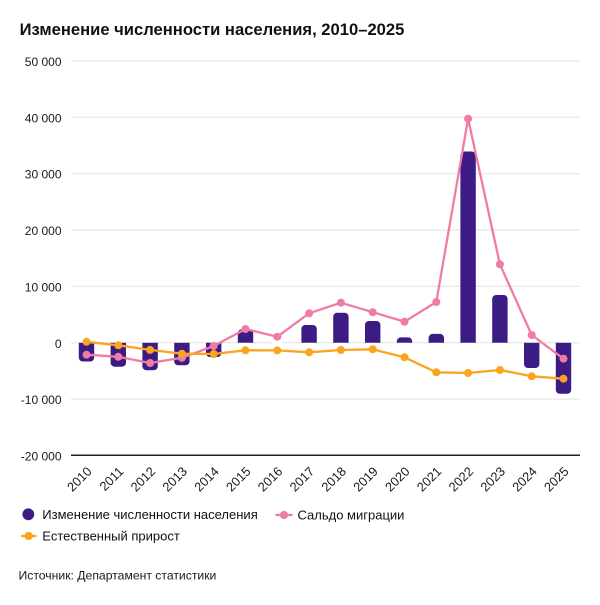 The image size is (600, 605). What do you see at coordinates (351, 515) in the screenshot?
I see `svg-text: Сальдо миграции` at bounding box center [351, 515].